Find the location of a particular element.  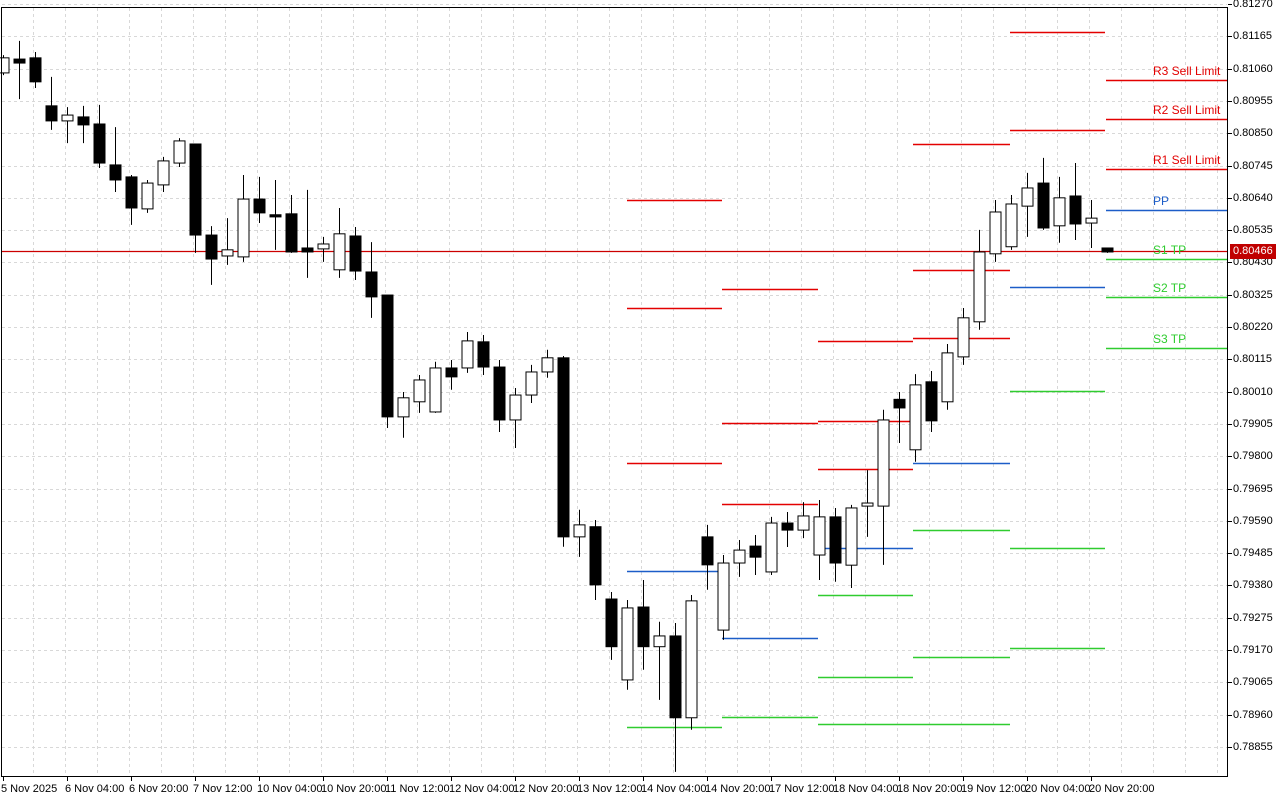

time-axis-label: 18 Nov 04:00 is located at coordinates (866, 789).